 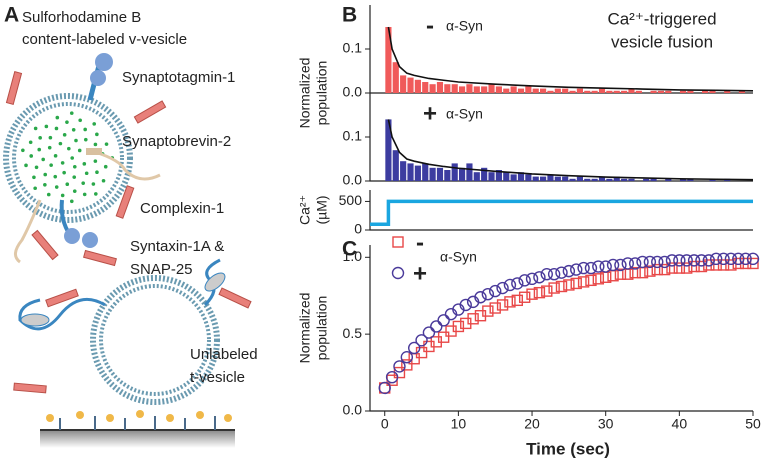 What do you see at coordinates (680, 424) in the screenshot?
I see `x-tick-label: 40` at bounding box center [680, 424].